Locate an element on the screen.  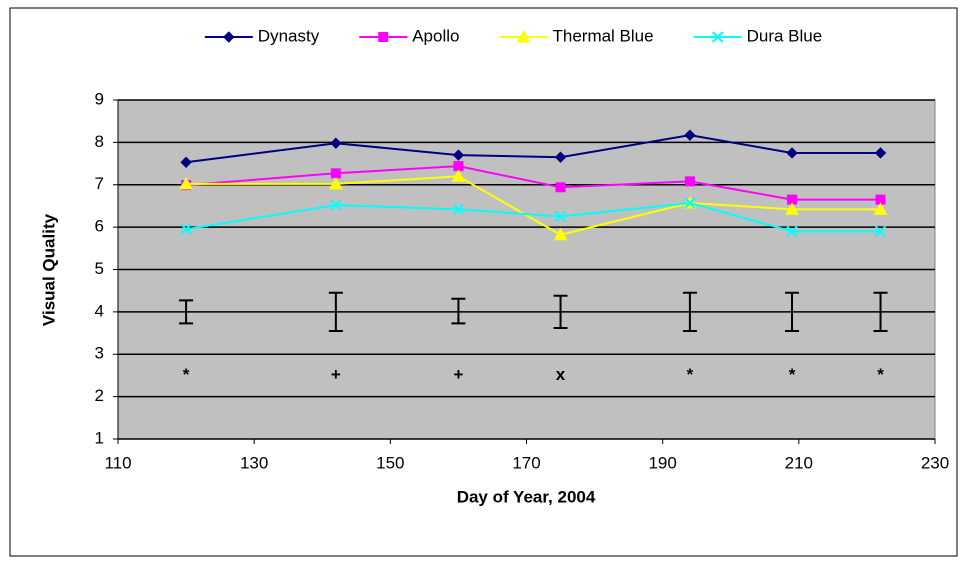
y-tick-label: 2 is located at coordinates (99, 395).